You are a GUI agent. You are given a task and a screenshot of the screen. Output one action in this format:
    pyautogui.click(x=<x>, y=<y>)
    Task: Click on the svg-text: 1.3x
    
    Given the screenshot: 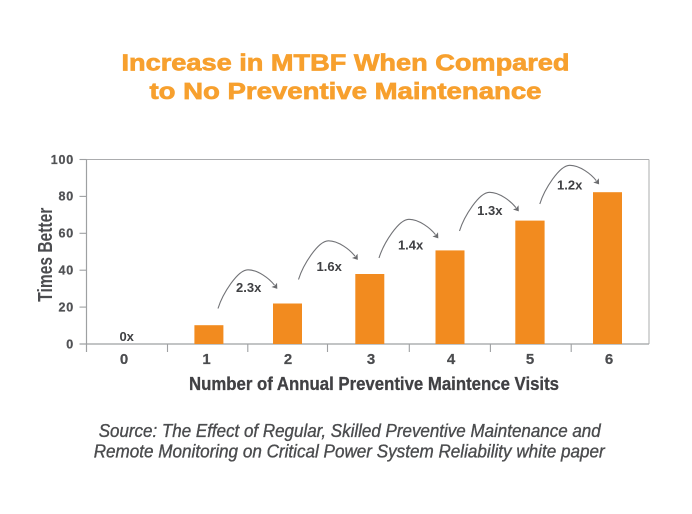 What is the action you would take?
    pyautogui.click(x=490, y=210)
    